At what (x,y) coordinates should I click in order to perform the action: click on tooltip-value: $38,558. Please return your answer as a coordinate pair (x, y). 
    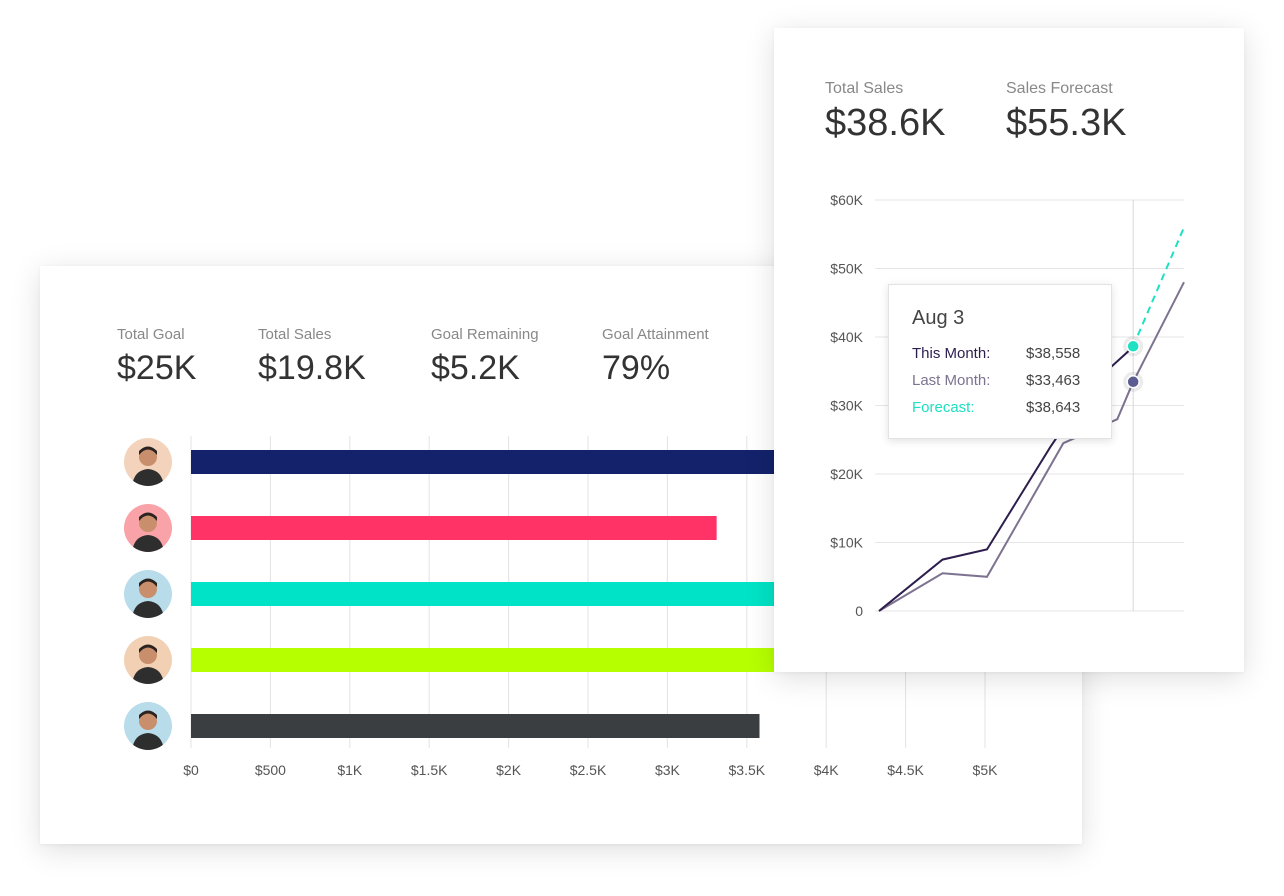
    Looking at the image, I should click on (1053, 353).